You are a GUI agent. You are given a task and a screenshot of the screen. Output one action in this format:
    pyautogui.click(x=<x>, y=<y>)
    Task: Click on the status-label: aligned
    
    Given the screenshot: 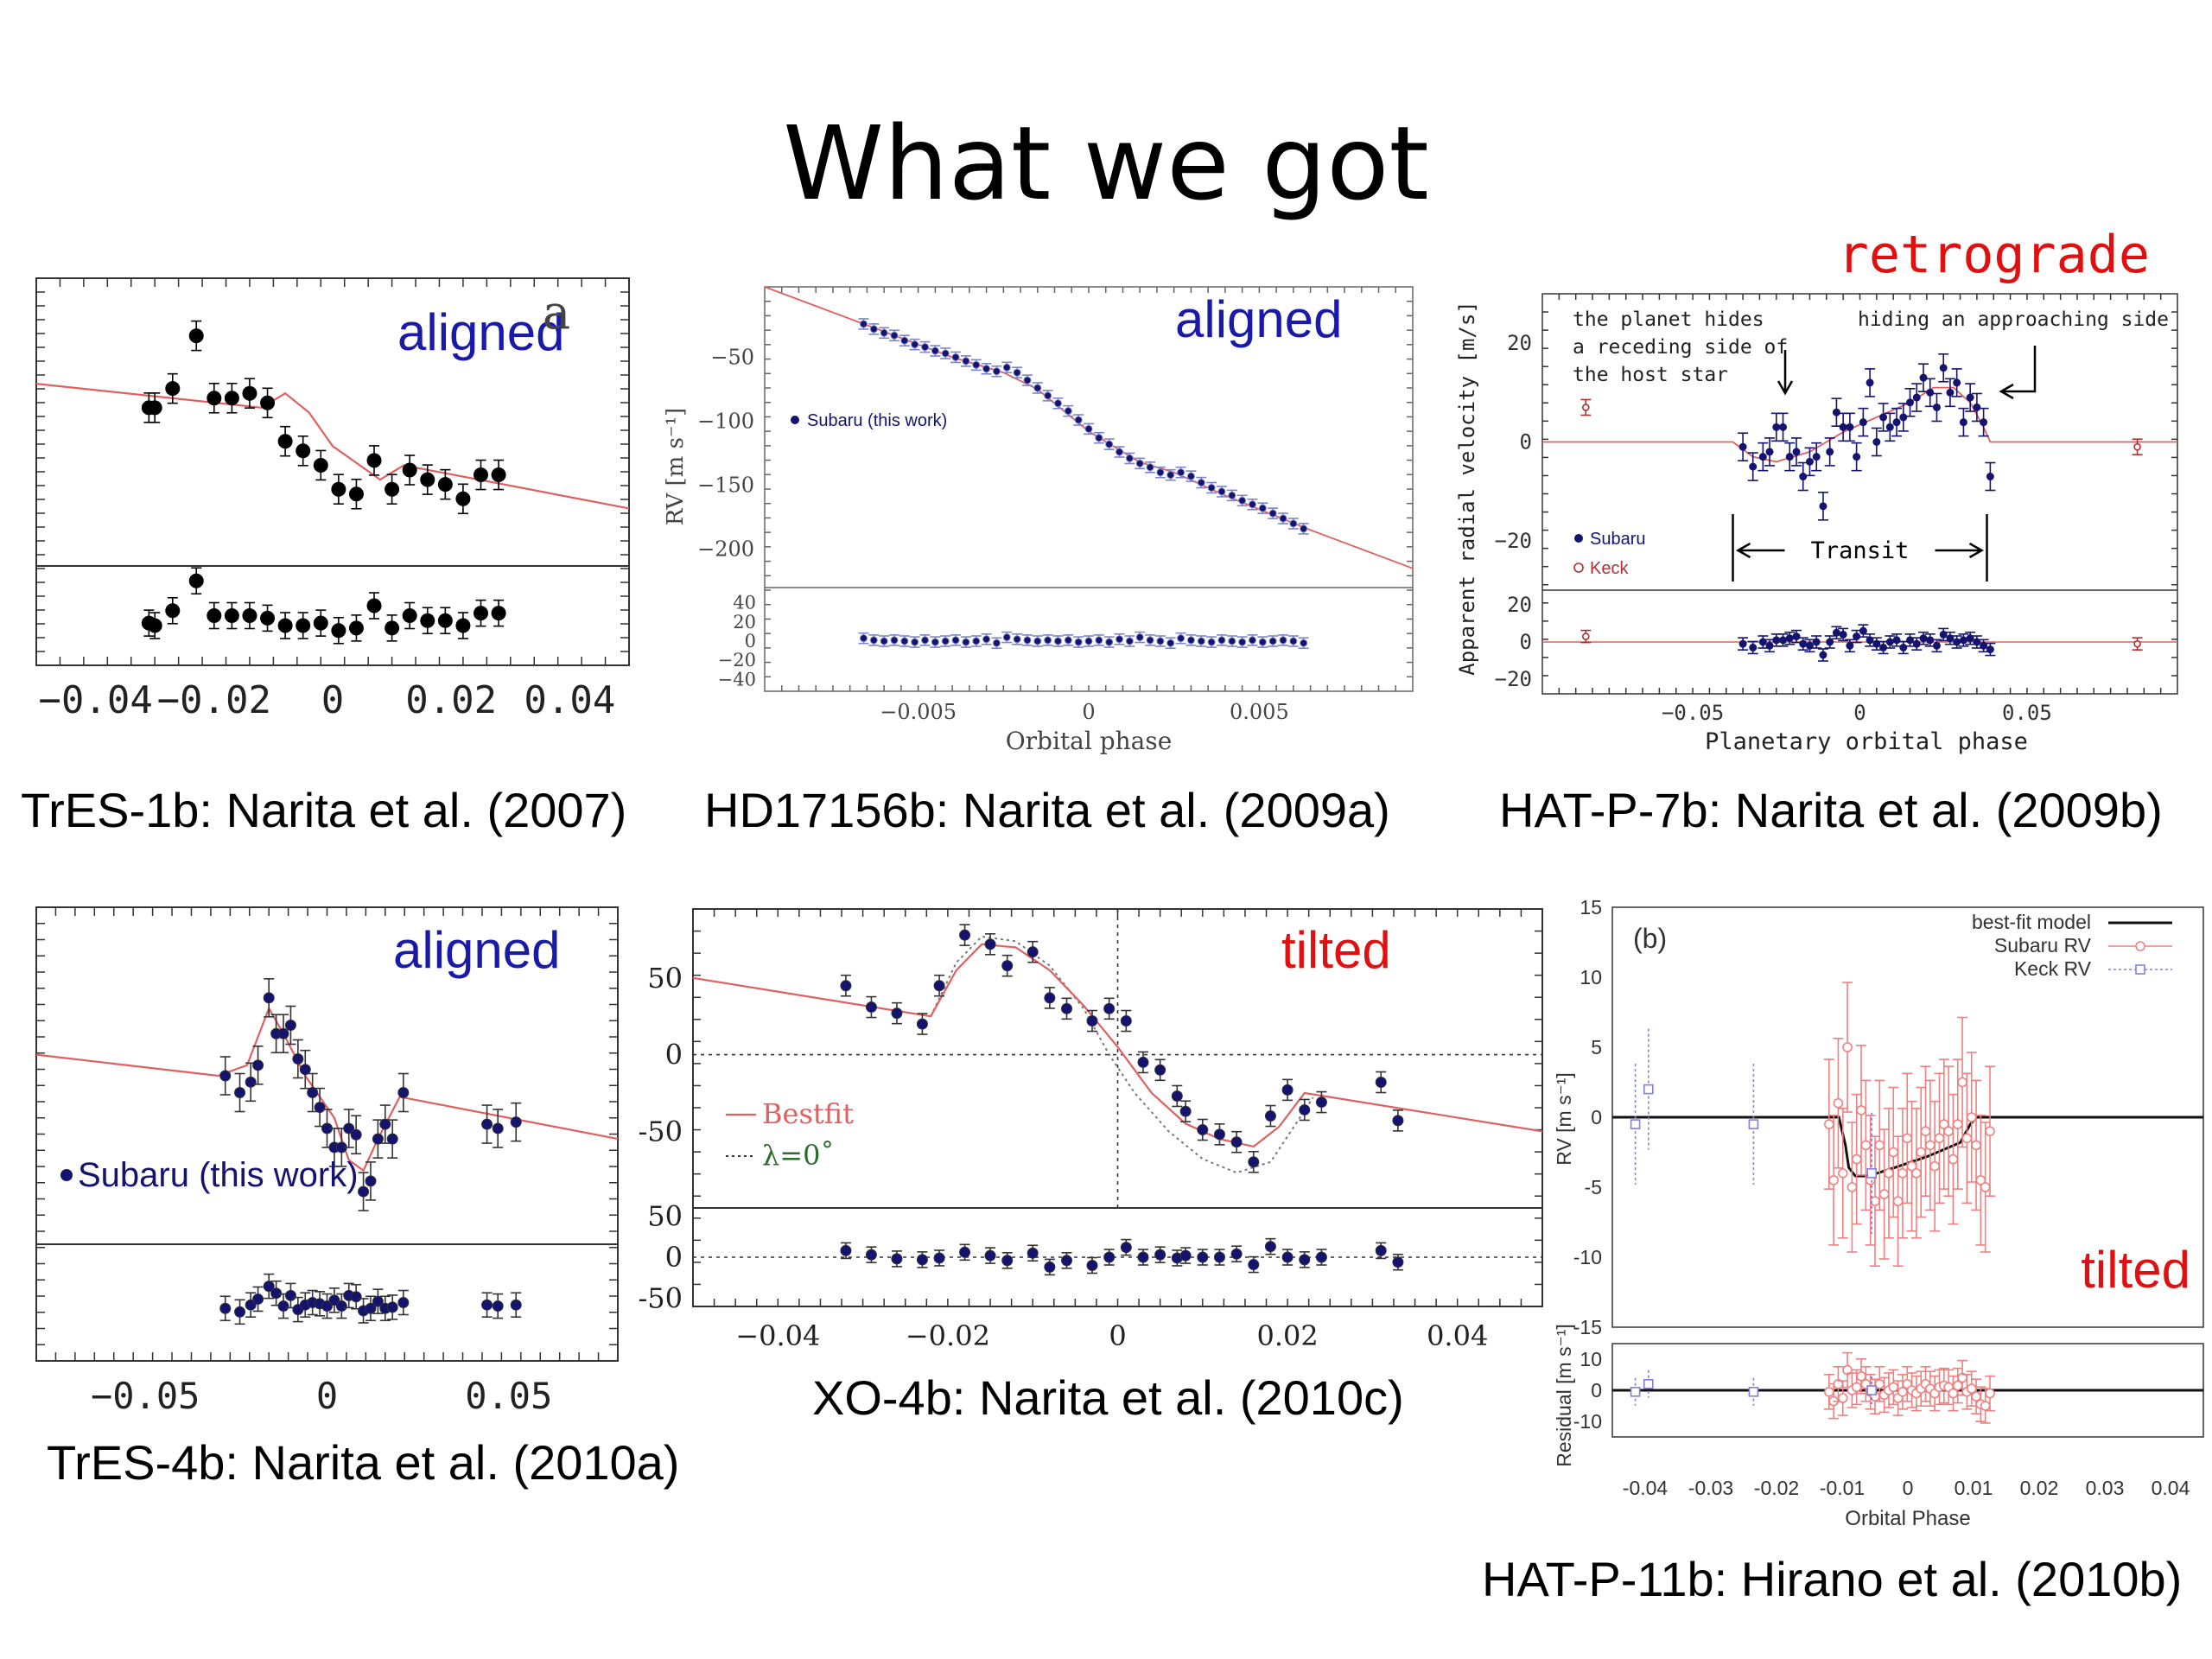 What is the action you would take?
    pyautogui.click(x=1259, y=319)
    